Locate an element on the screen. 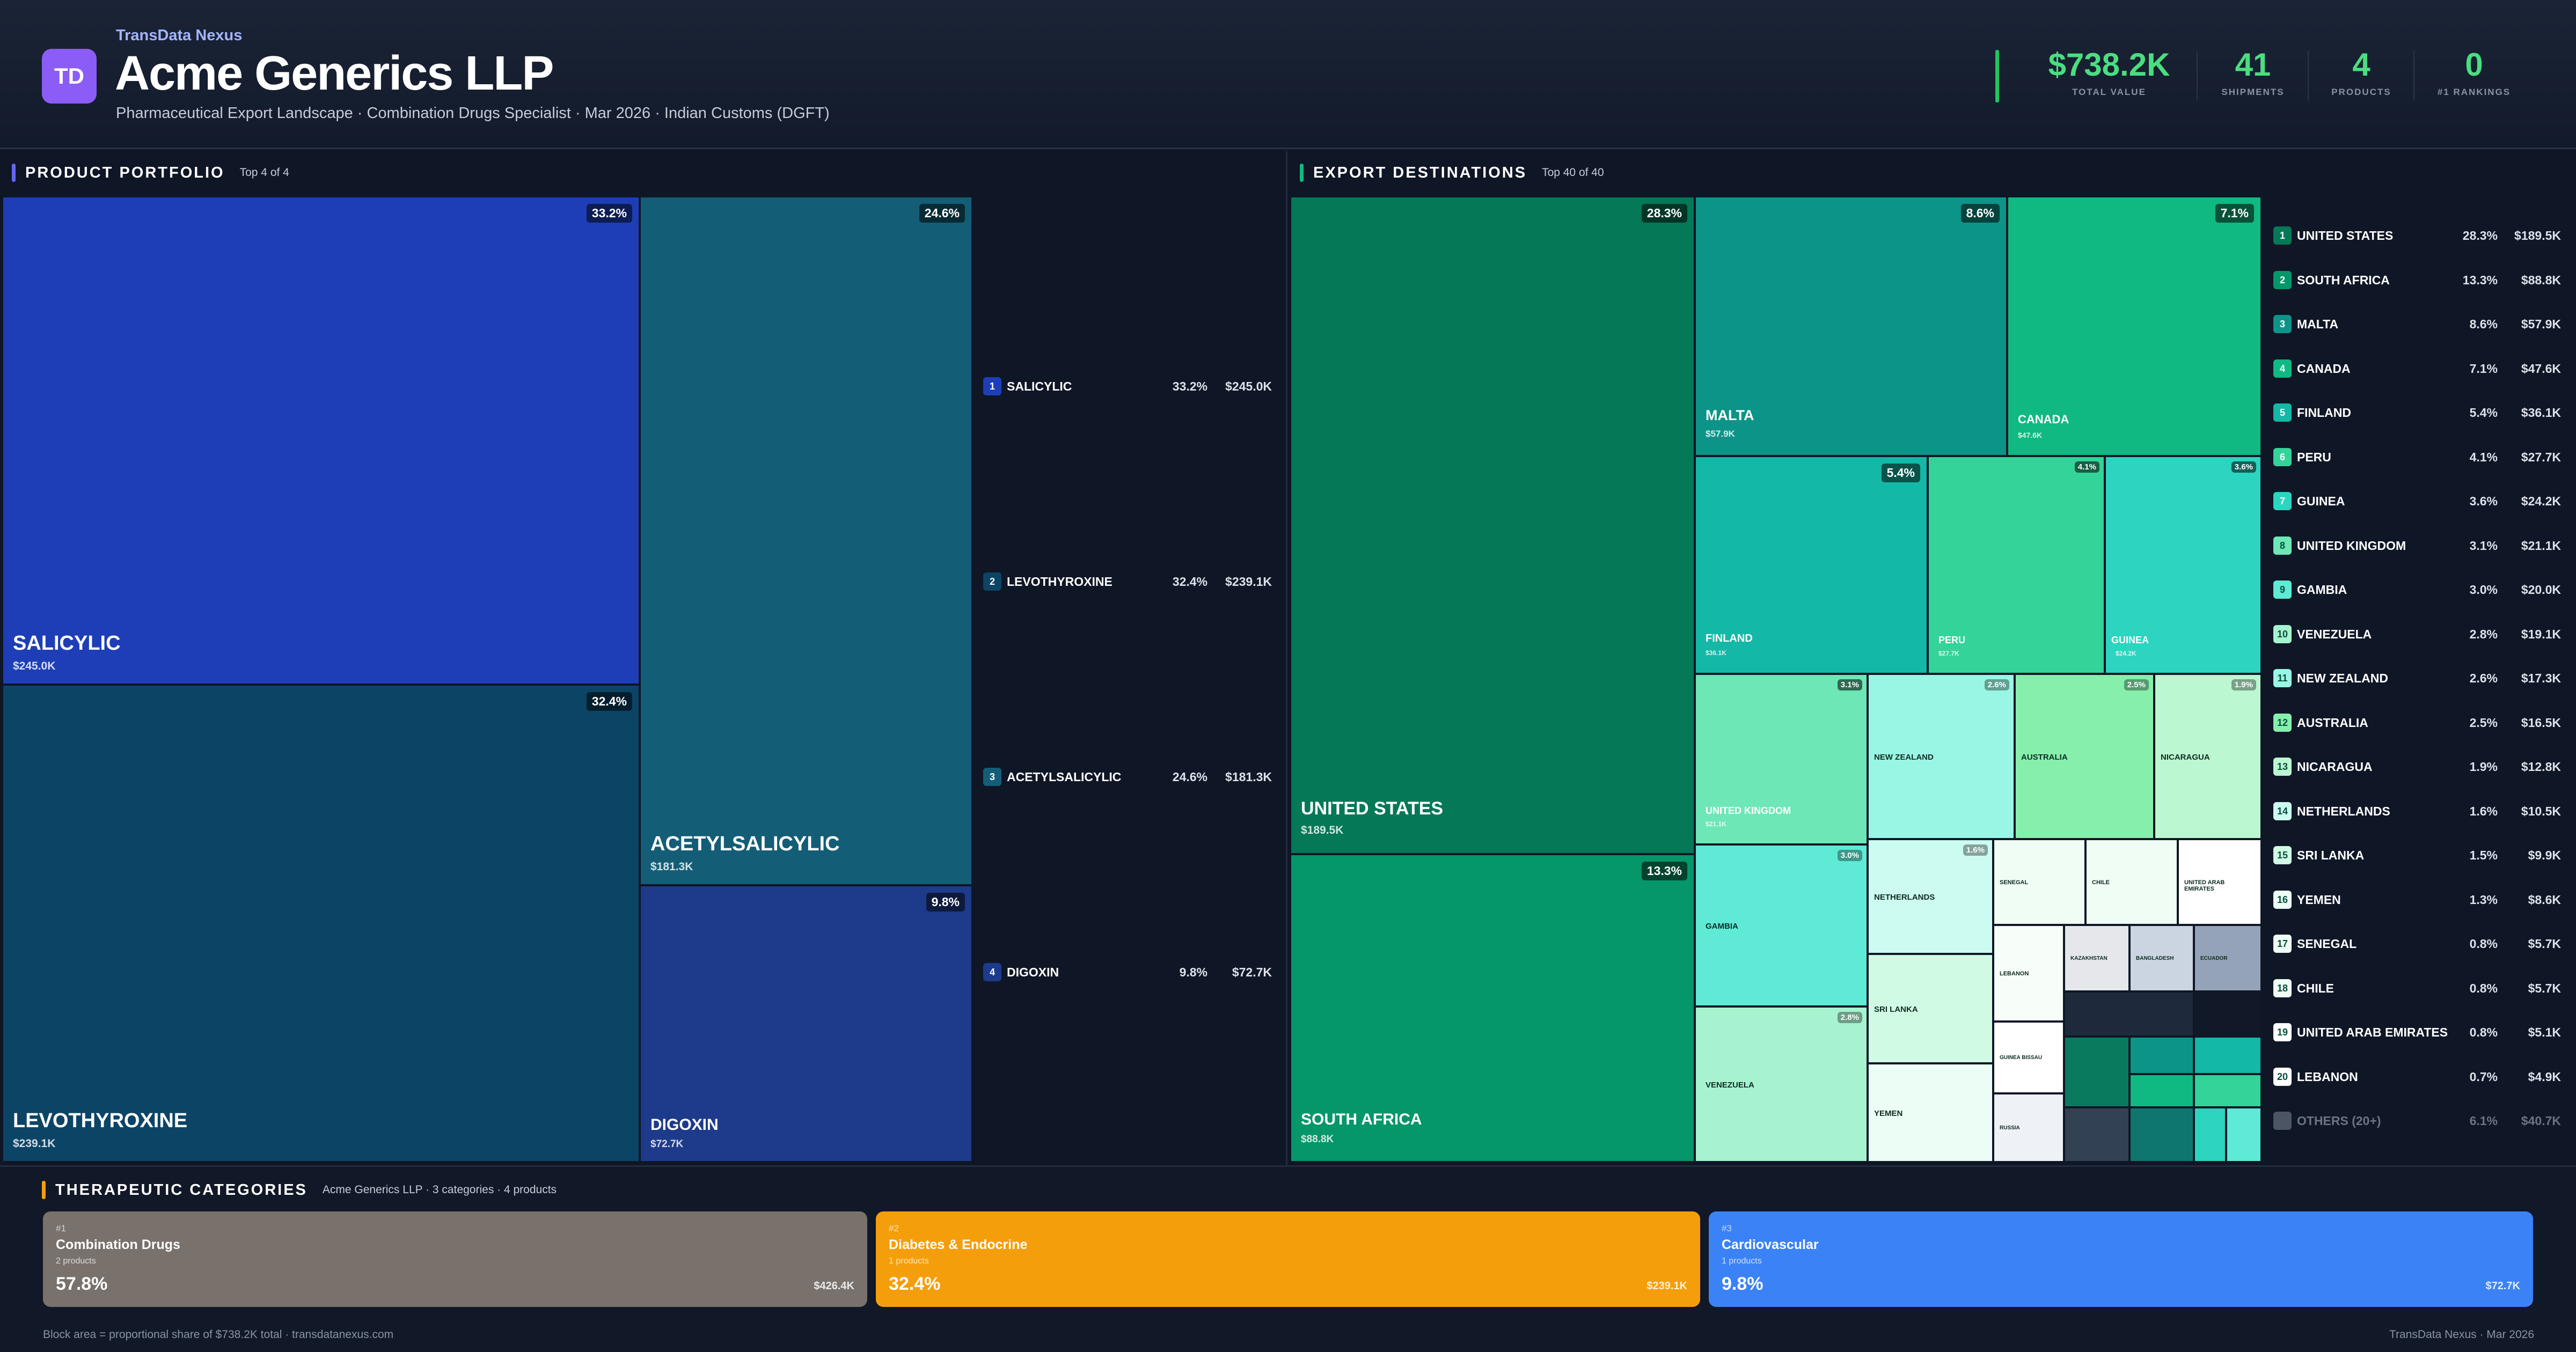 The width and height of the screenshot is (2576, 1352). tile-label: GUINEA BISSAU is located at coordinates (2021, 1058).